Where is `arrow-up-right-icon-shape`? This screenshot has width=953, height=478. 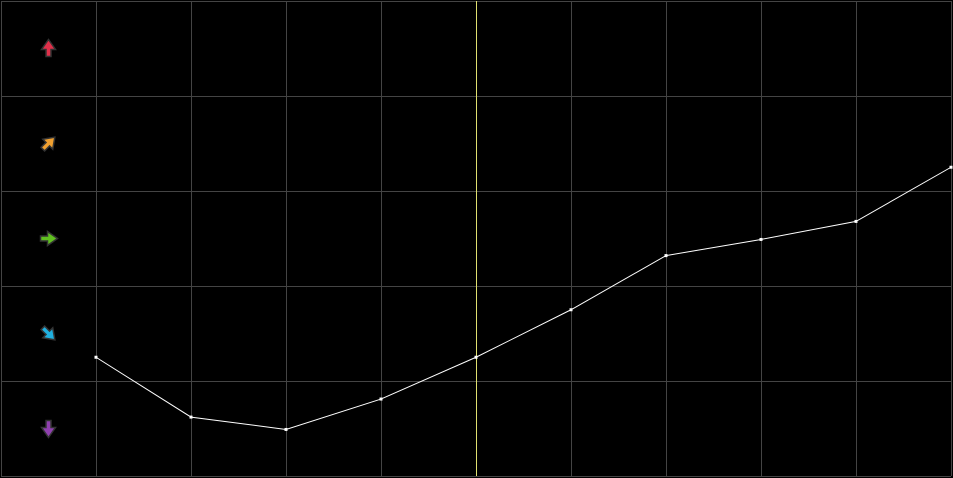 arrow-up-right-icon-shape is located at coordinates (48, 144).